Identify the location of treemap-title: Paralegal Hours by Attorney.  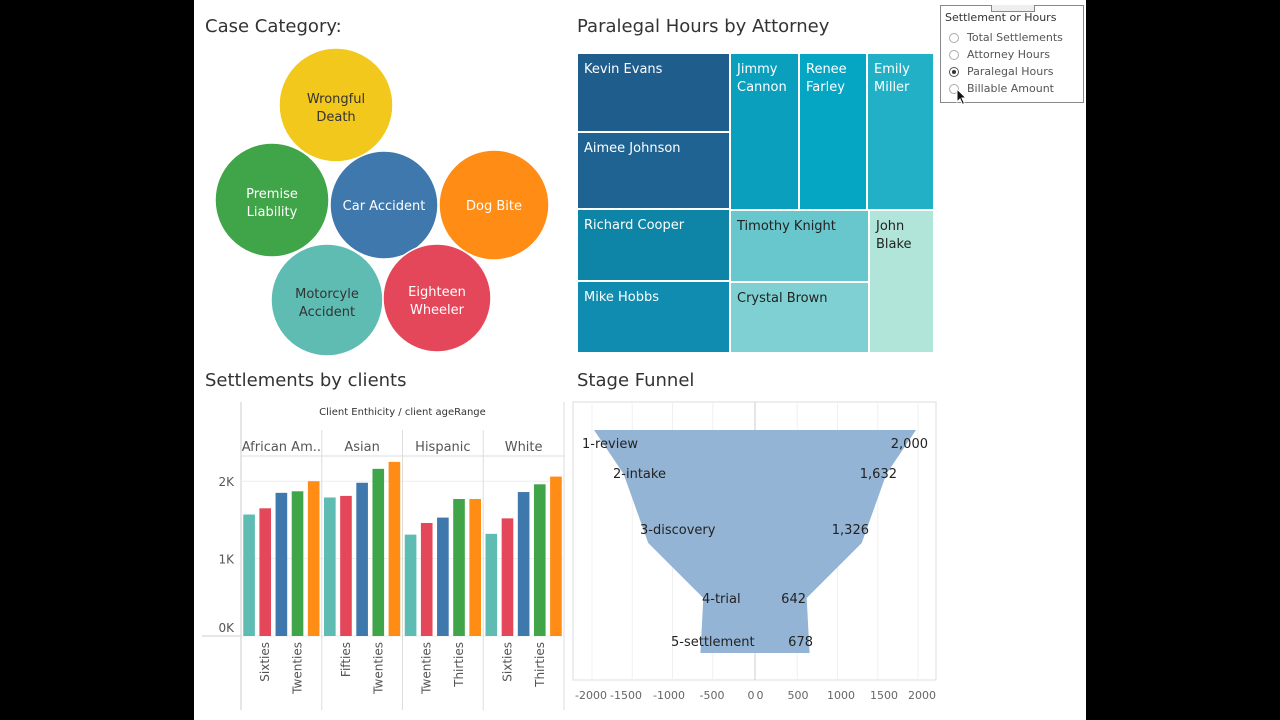
(703, 26).